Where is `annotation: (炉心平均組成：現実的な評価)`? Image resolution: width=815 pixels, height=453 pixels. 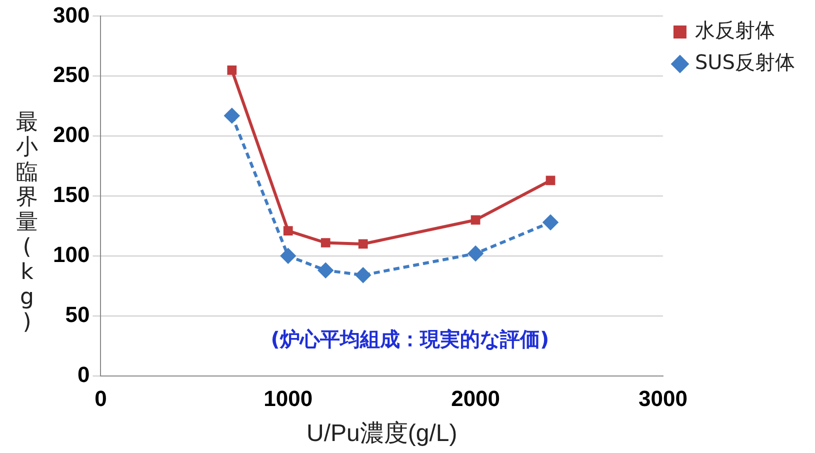
annotation: (炉心平均組成：現実的な評価) is located at coordinates (410, 339).